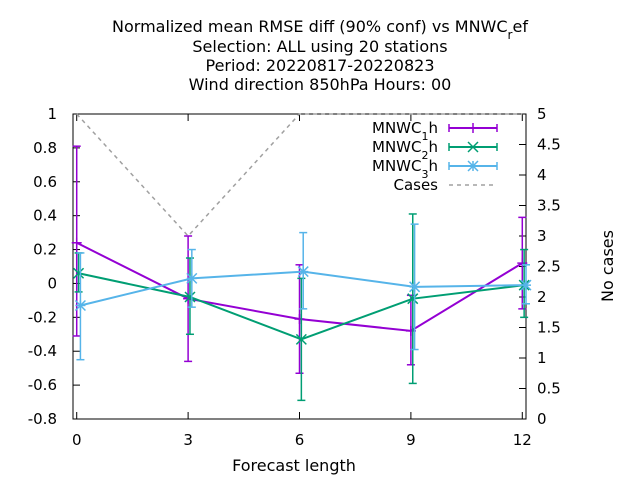  I want to click on y2-tick-label: 3, so click(542, 236).